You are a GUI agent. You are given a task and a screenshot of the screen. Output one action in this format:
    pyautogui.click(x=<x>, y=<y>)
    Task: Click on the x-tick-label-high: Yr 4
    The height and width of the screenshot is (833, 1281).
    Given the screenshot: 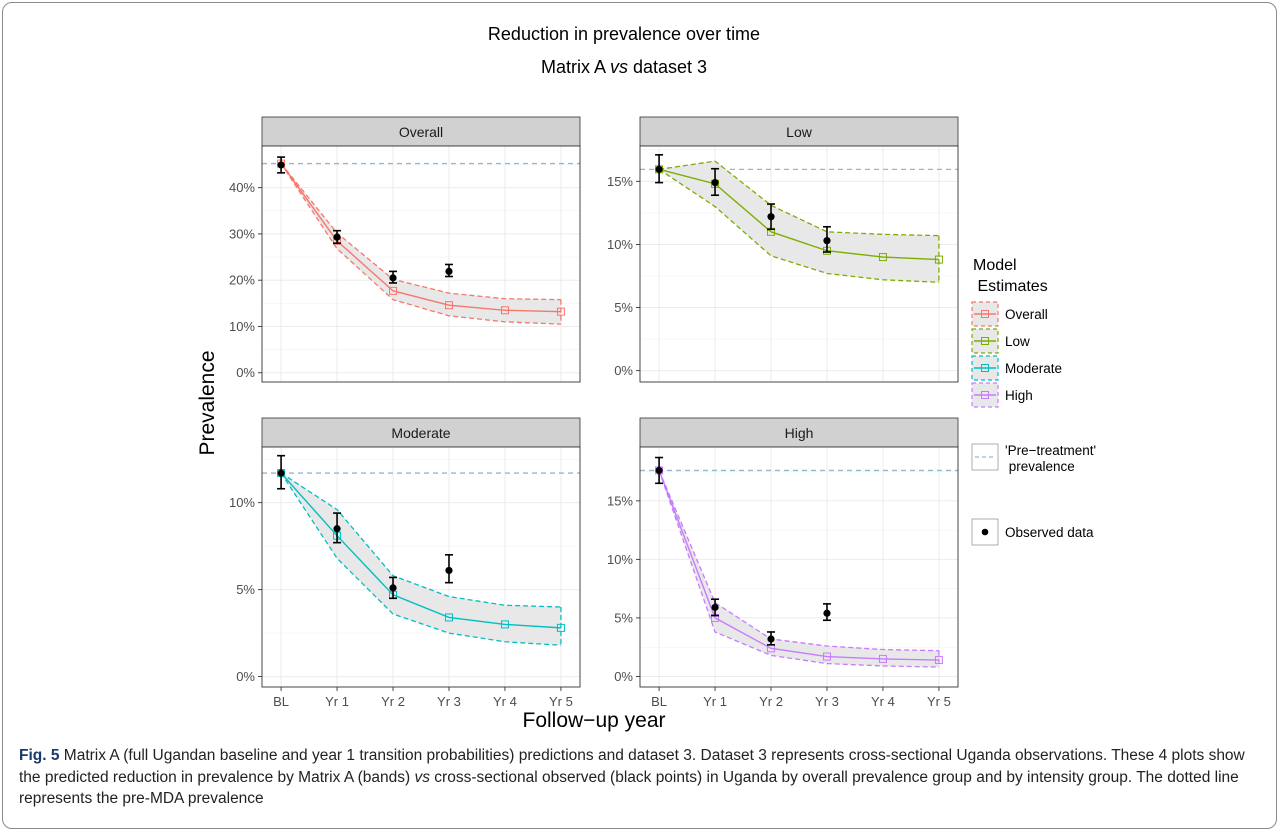 What is the action you would take?
    pyautogui.click(x=883, y=701)
    